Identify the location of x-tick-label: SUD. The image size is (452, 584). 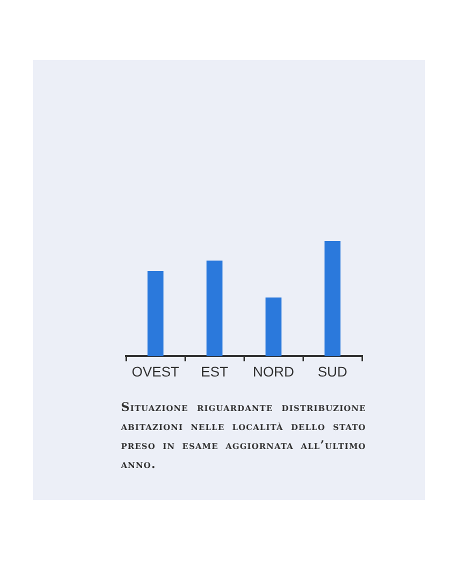
(333, 371).